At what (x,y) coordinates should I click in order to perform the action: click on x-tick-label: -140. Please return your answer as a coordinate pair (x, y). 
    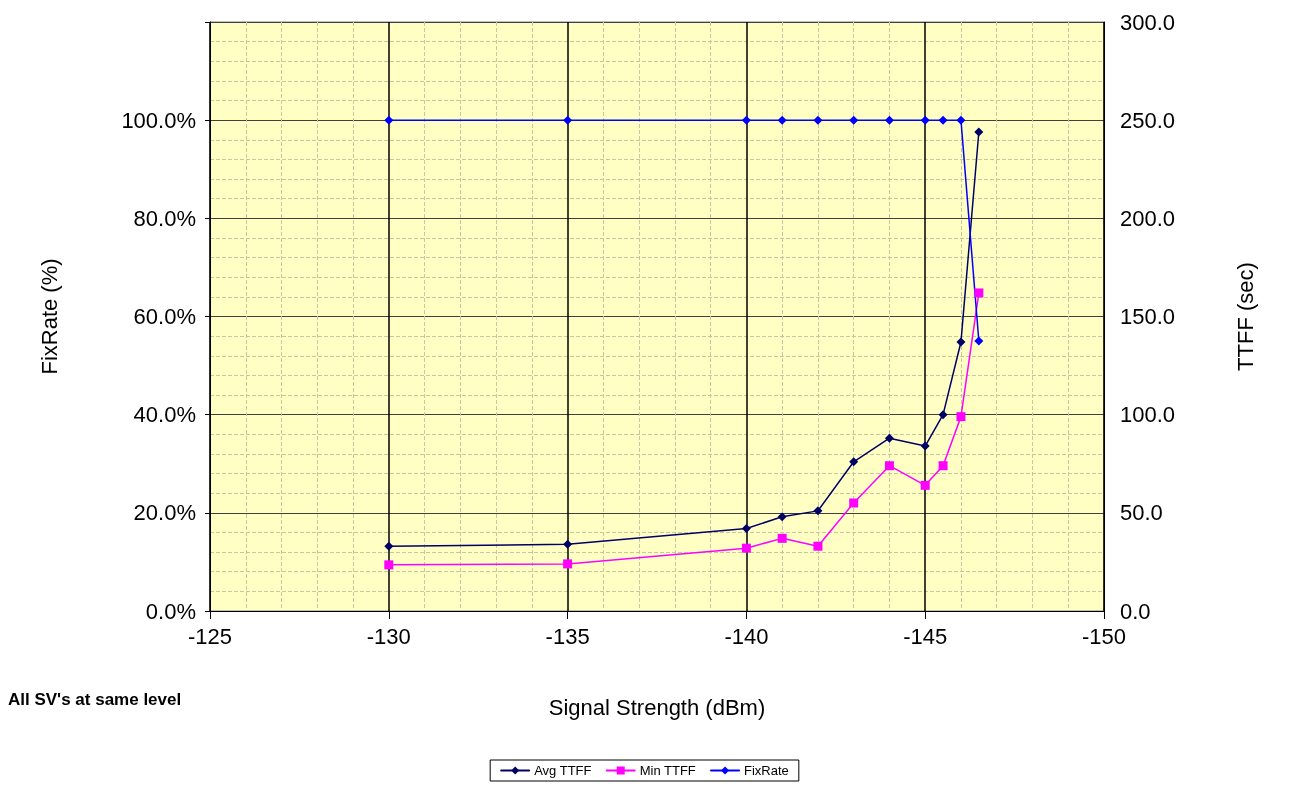
    Looking at the image, I should click on (746, 636).